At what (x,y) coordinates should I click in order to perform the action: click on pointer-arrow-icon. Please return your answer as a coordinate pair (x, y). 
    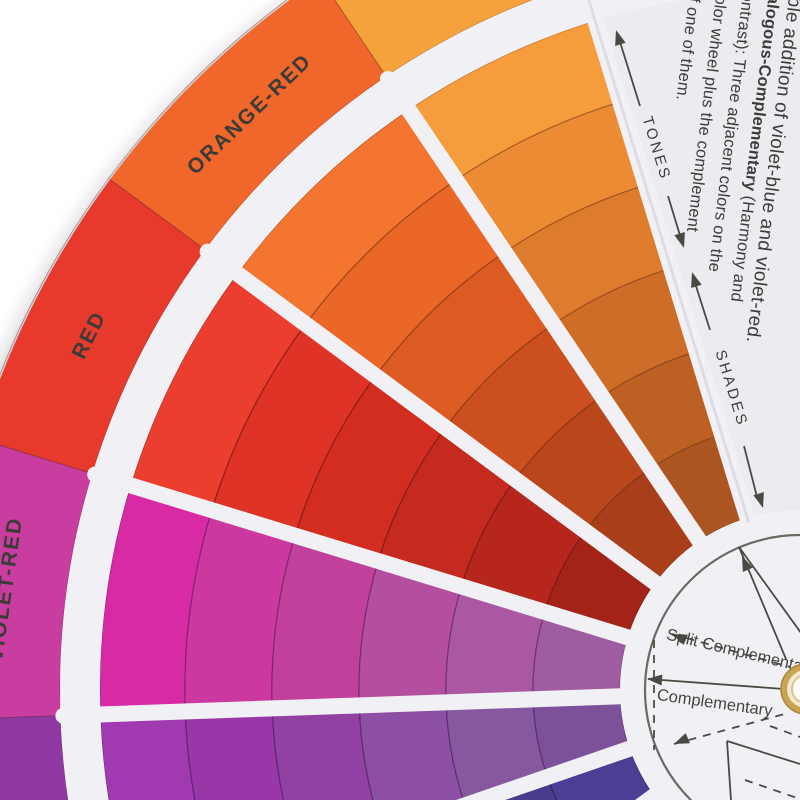
    Looking at the image, I should click on (747, 564).